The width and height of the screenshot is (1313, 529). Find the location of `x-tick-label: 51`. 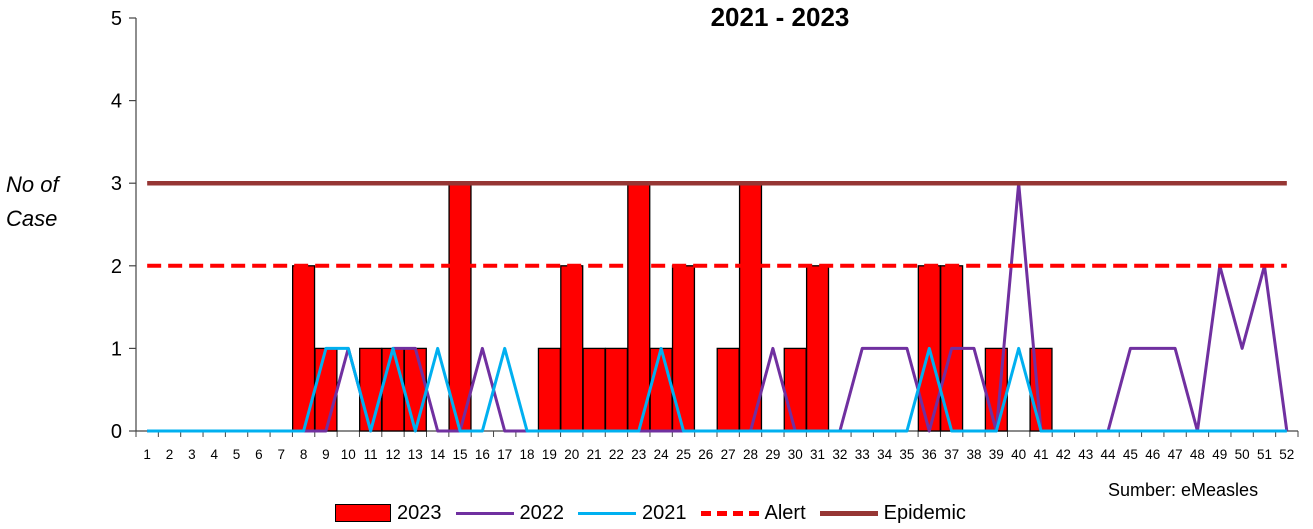

x-tick-label: 51 is located at coordinates (1264, 454).